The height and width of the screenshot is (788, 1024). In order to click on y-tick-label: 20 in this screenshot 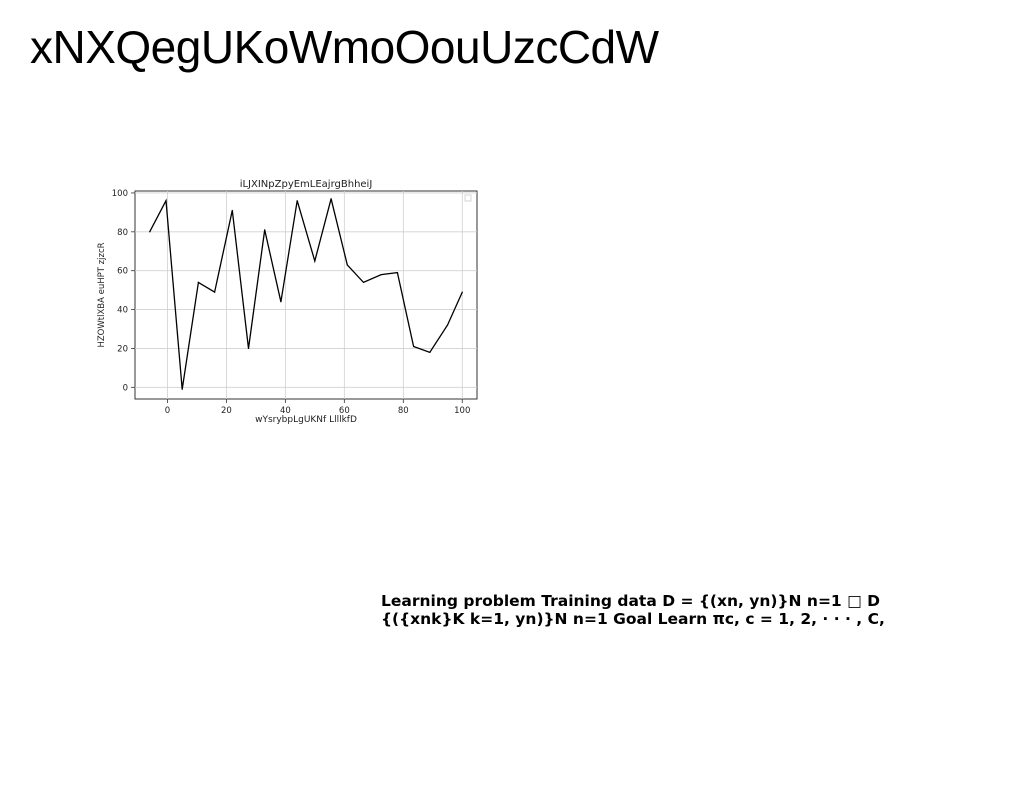, I will do `click(122, 349)`.